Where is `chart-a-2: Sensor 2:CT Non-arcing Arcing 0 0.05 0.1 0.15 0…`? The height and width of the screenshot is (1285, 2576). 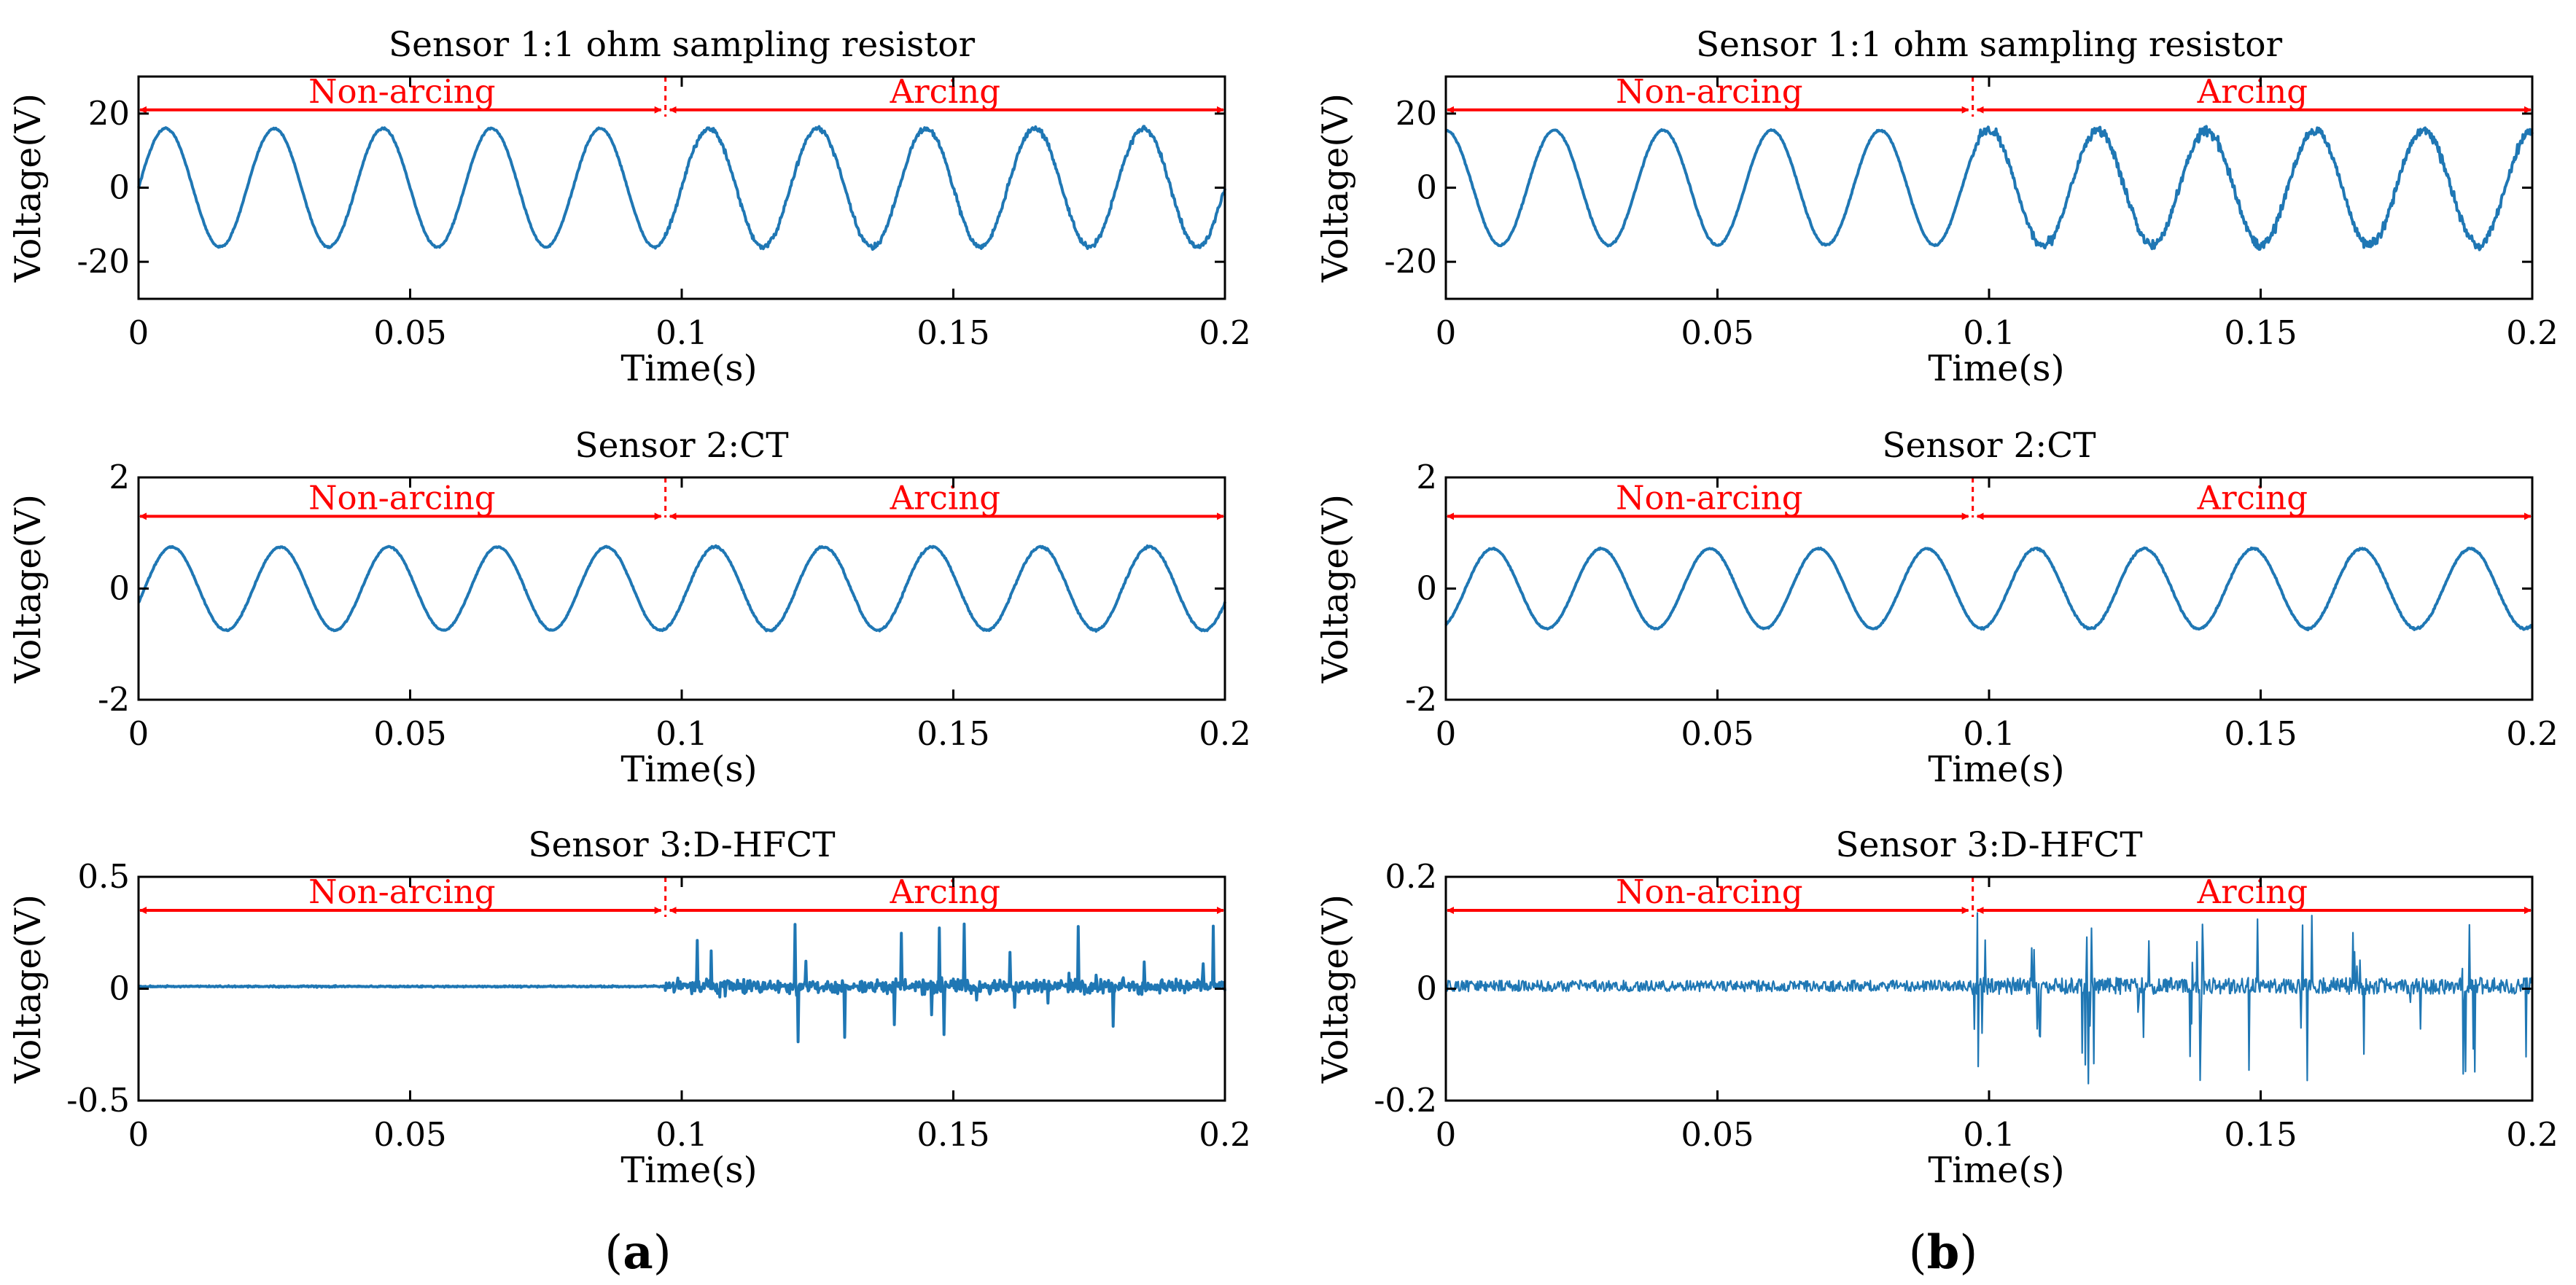
chart-a-2: Sensor 2:CT Non-arcing Arcing 0 0.05 0.1 0.15 0… is located at coordinates (629, 608).